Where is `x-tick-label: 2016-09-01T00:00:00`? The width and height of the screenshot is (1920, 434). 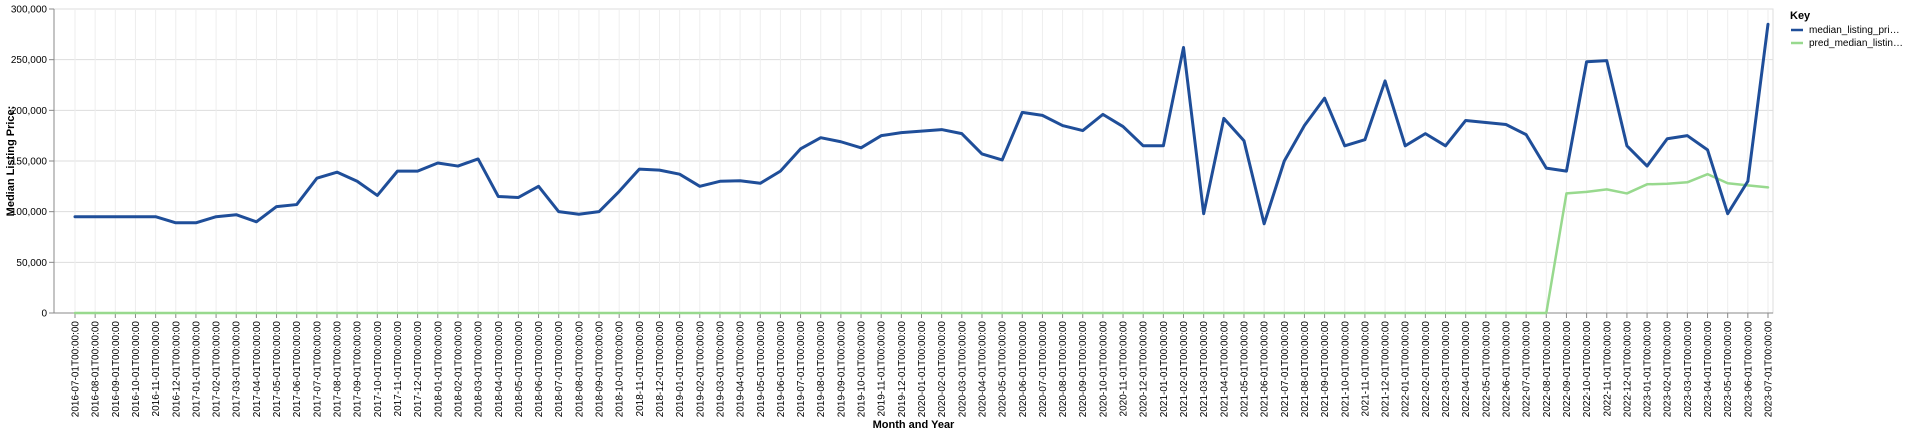 x-tick-label: 2016-09-01T00:00:00 is located at coordinates (116, 369).